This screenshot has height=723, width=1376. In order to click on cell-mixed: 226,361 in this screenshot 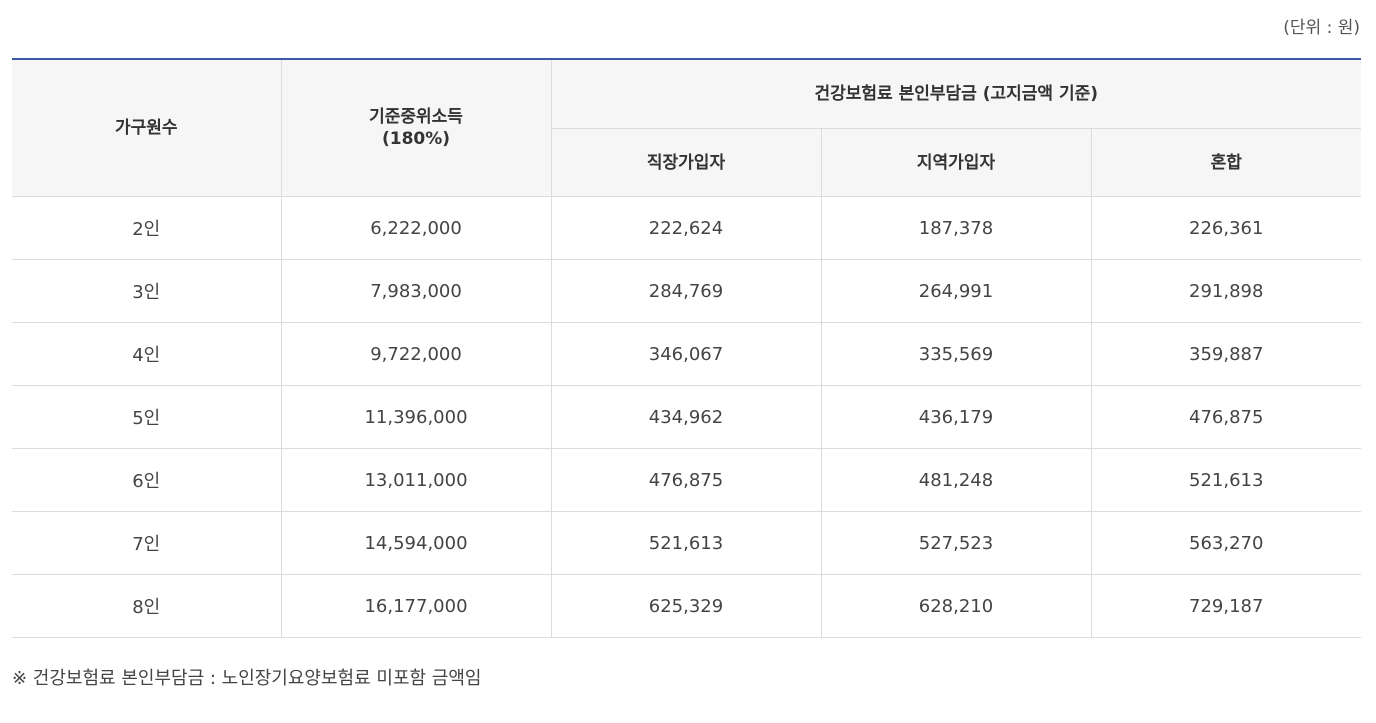, I will do `click(1226, 228)`.